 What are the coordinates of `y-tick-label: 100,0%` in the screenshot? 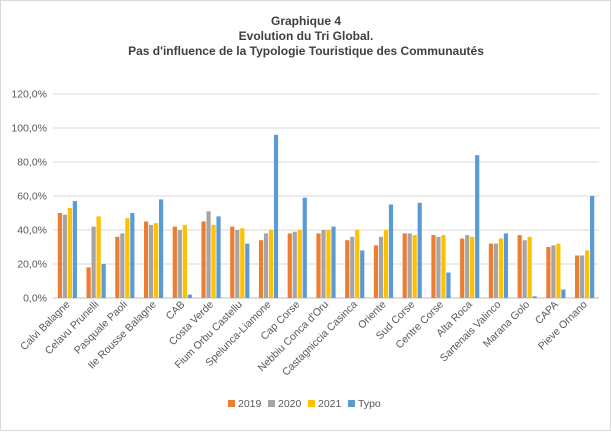 It's located at (29, 129).